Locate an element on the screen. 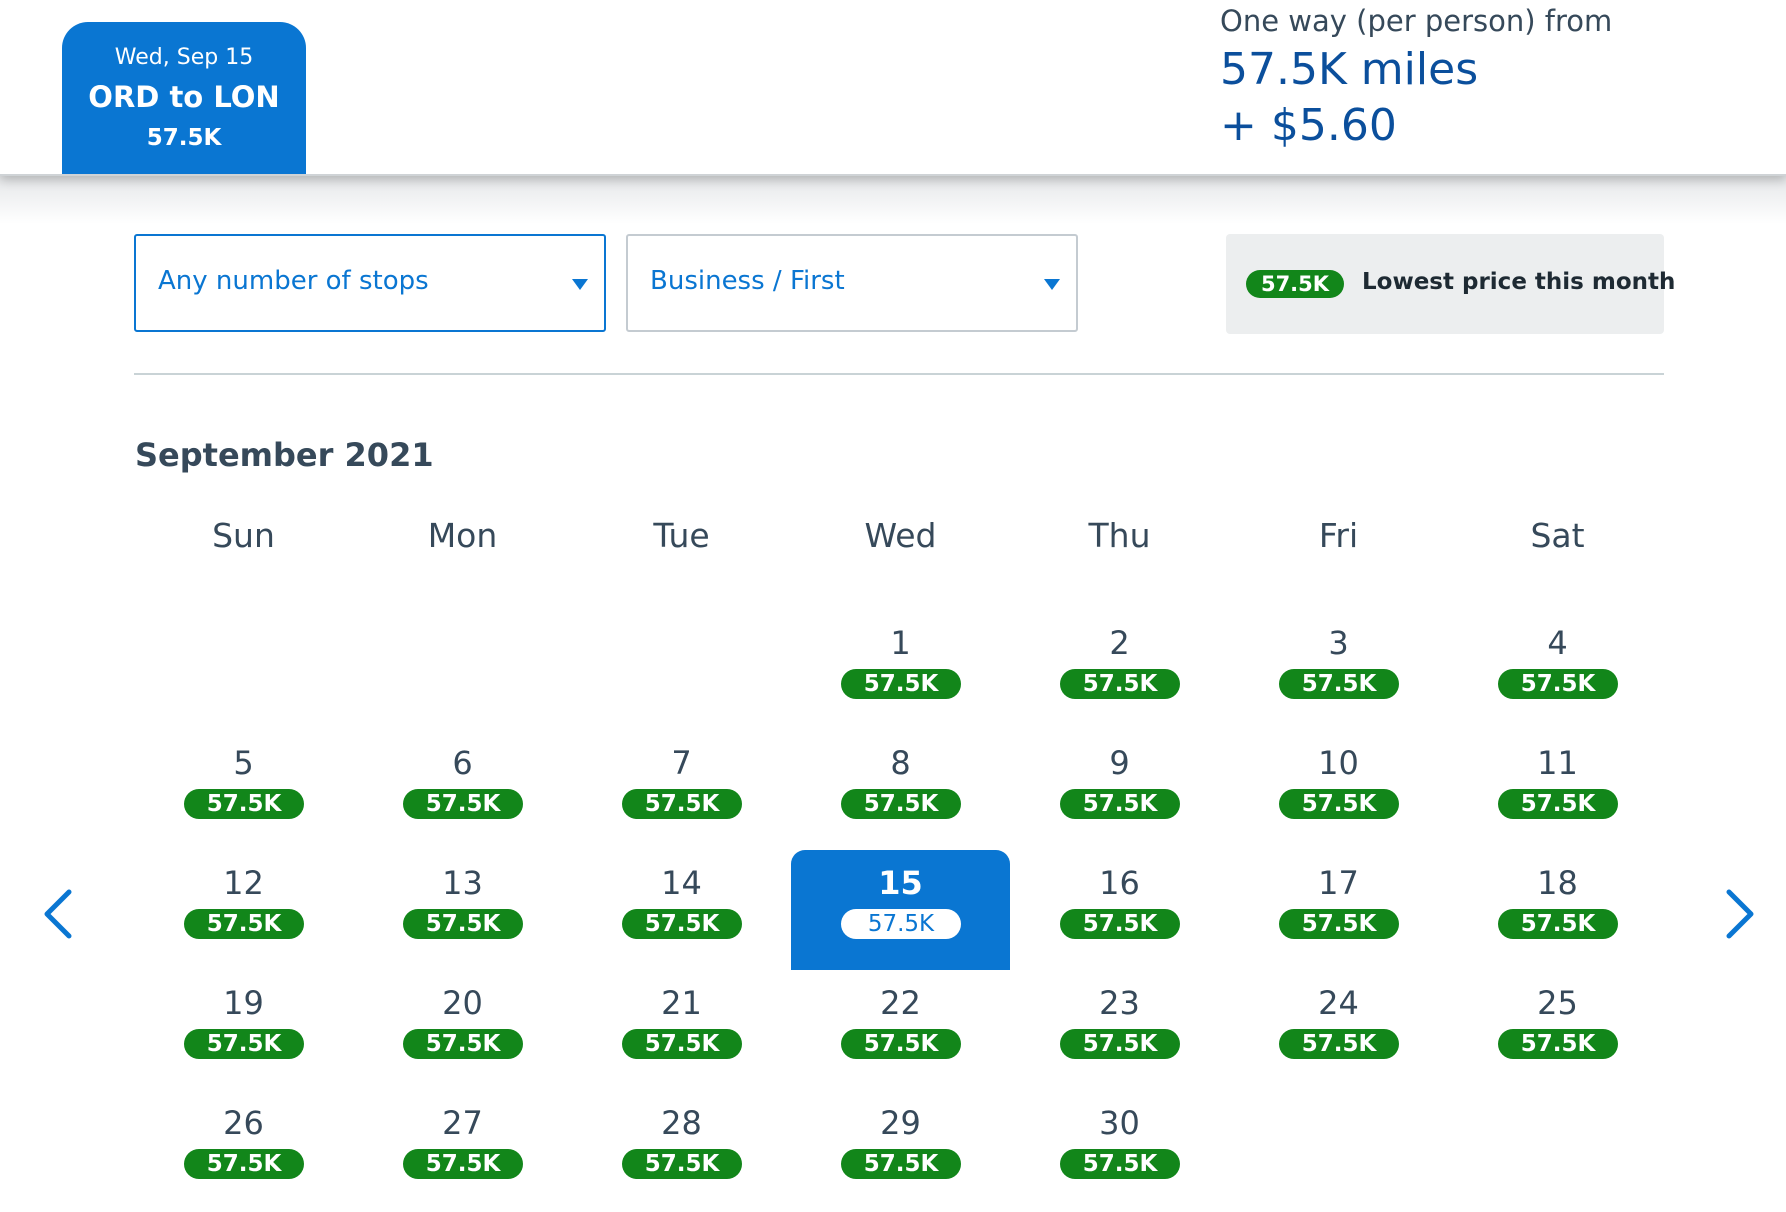 This screenshot has width=1786, height=1212. calendar-day: 17 57.5K is located at coordinates (1338, 910).